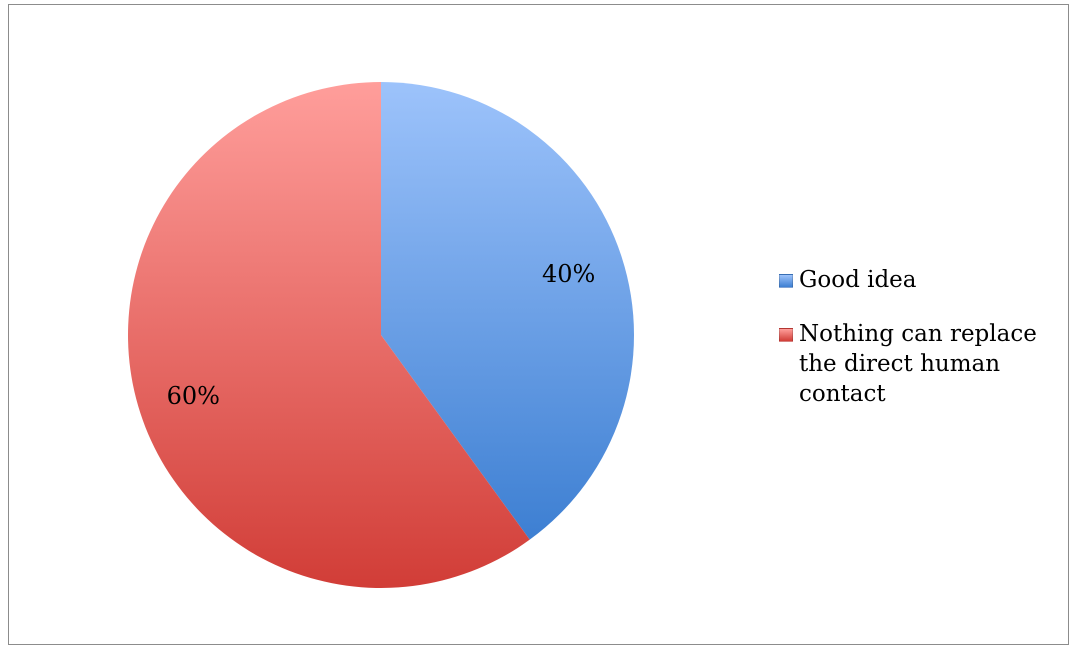 This screenshot has height=648, width=1072. What do you see at coordinates (786, 335) in the screenshot?
I see `legend-swatch-nothing-can-replace` at bounding box center [786, 335].